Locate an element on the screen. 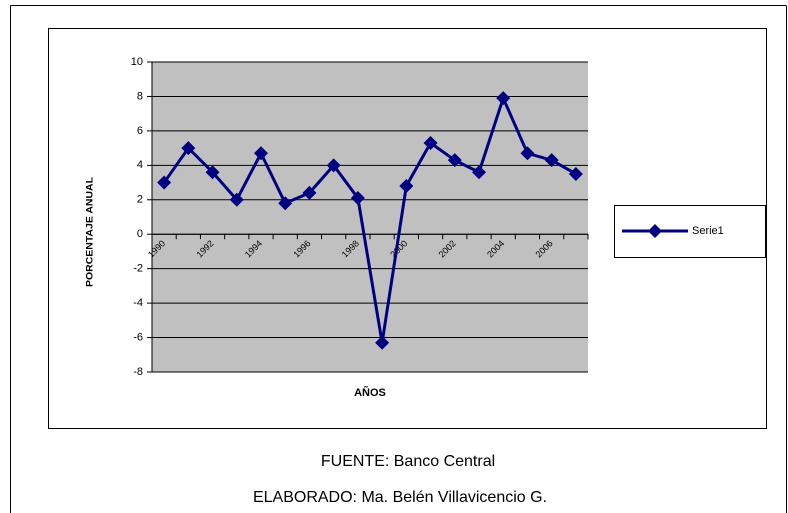  y-tick-label: -6 is located at coordinates (138, 337).